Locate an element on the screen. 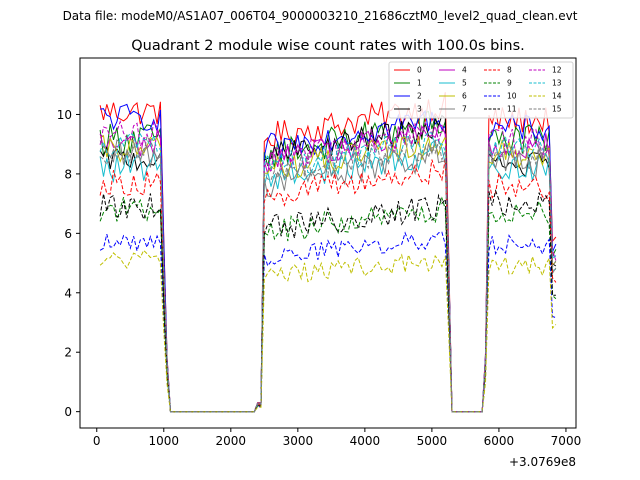  y-tick-label: 2 is located at coordinates (68, 353).